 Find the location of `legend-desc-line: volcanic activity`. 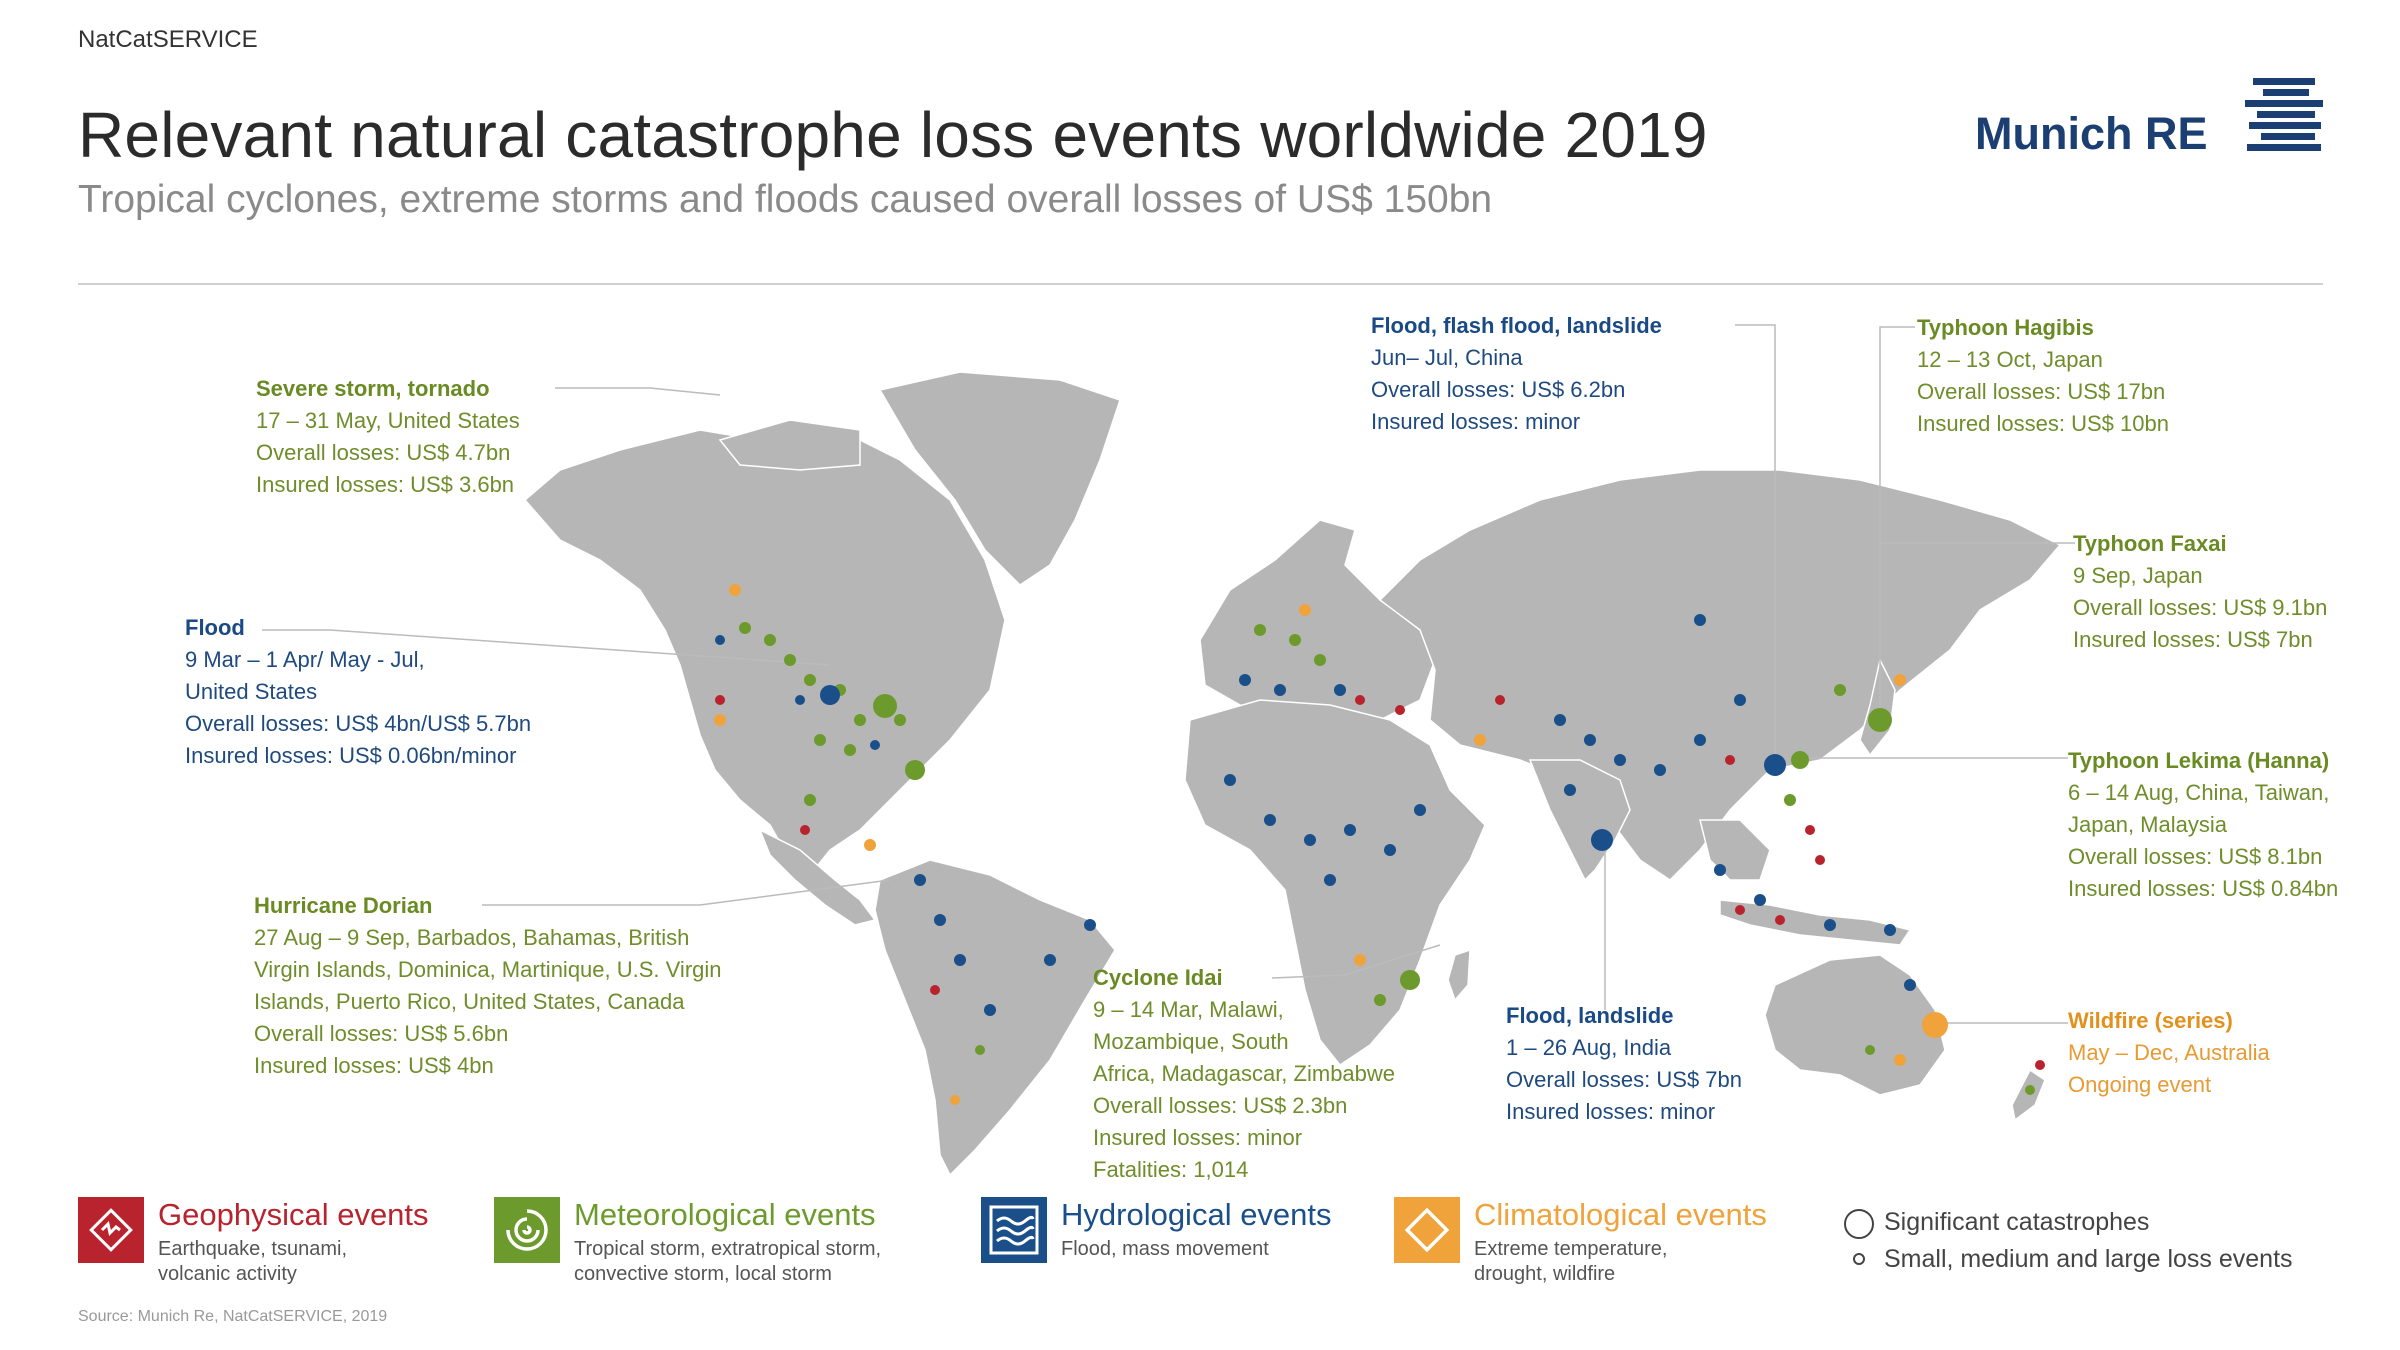

legend-desc-line: volcanic activity is located at coordinates (227, 1274).